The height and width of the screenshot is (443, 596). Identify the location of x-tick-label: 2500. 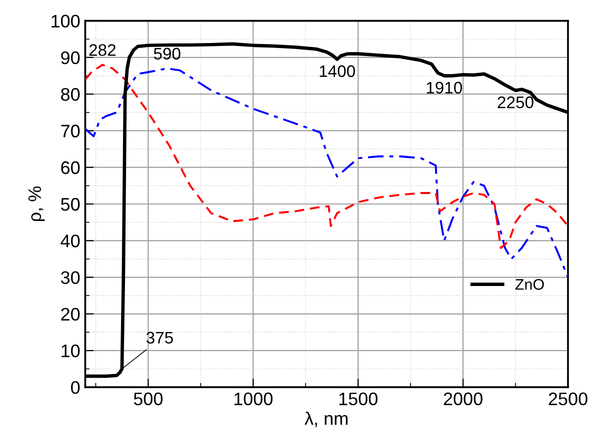
(568, 399).